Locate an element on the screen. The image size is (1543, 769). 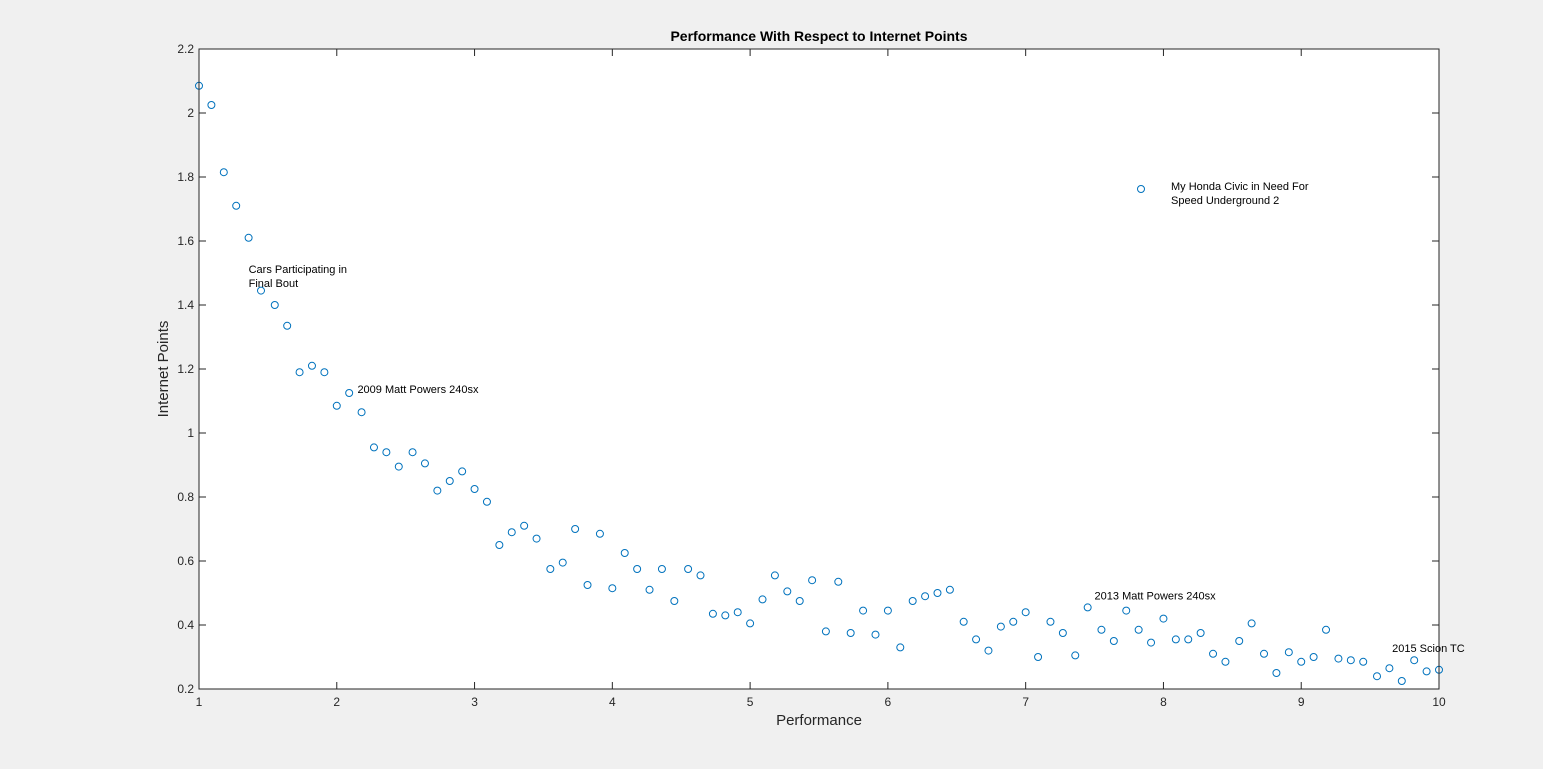
x-tick-label: 3 is located at coordinates (474, 702).